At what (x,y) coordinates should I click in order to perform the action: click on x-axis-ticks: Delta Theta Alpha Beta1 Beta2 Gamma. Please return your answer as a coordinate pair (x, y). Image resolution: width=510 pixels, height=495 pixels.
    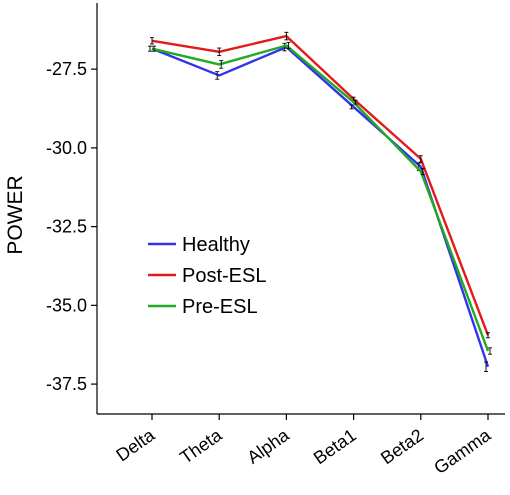
    Looking at the image, I should click on (303, 446).